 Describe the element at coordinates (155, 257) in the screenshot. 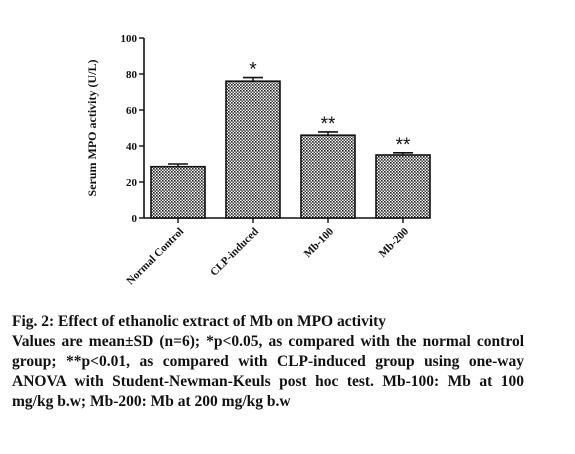

I see `category-label: Normal Control` at that location.